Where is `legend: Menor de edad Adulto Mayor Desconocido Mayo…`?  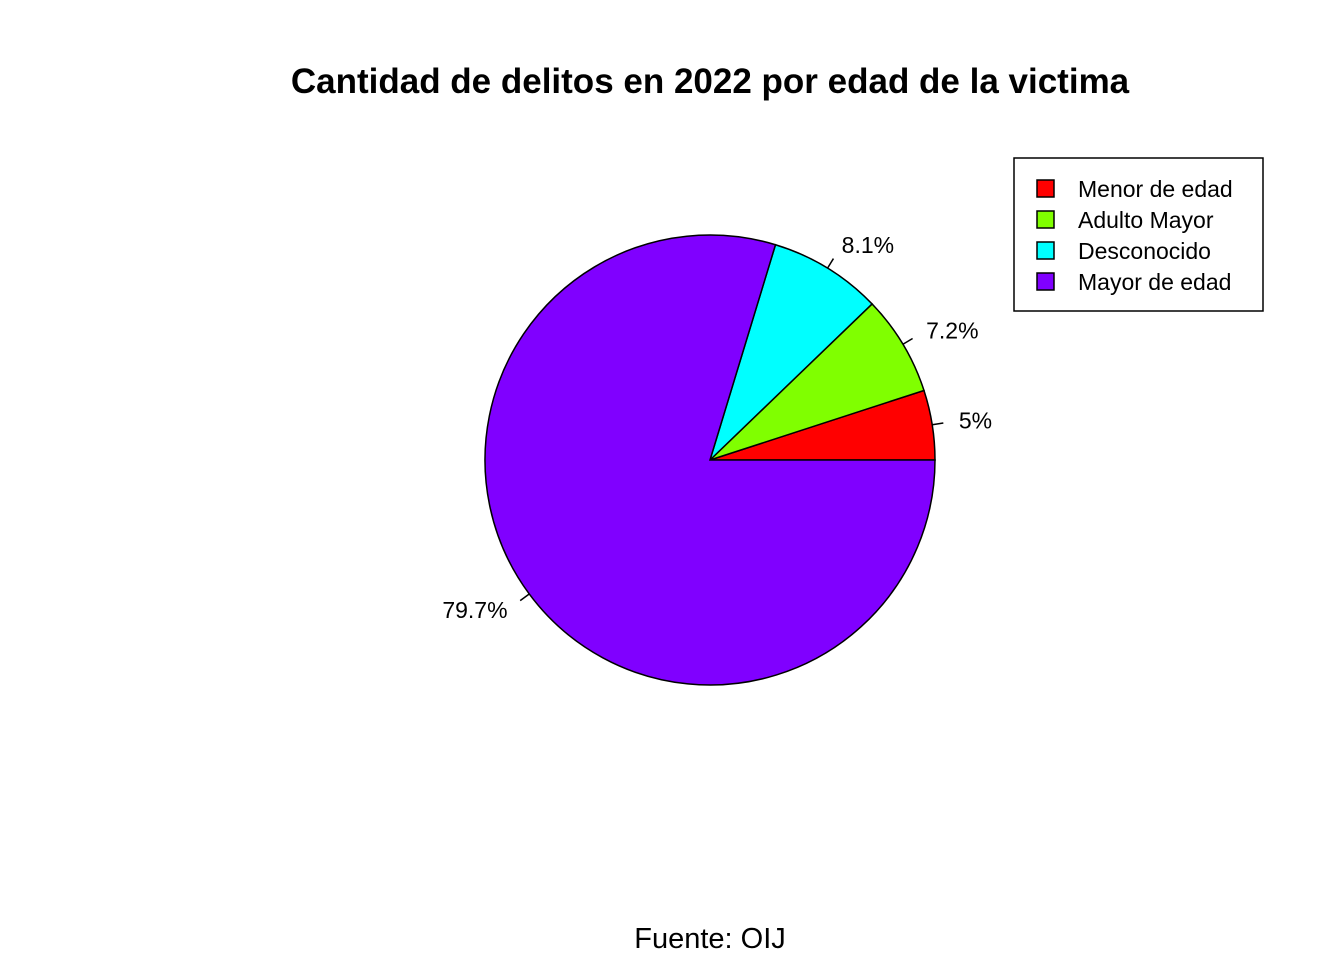
legend: Menor de edad Adulto Mayor Desconocido Mayo… is located at coordinates (1138, 234).